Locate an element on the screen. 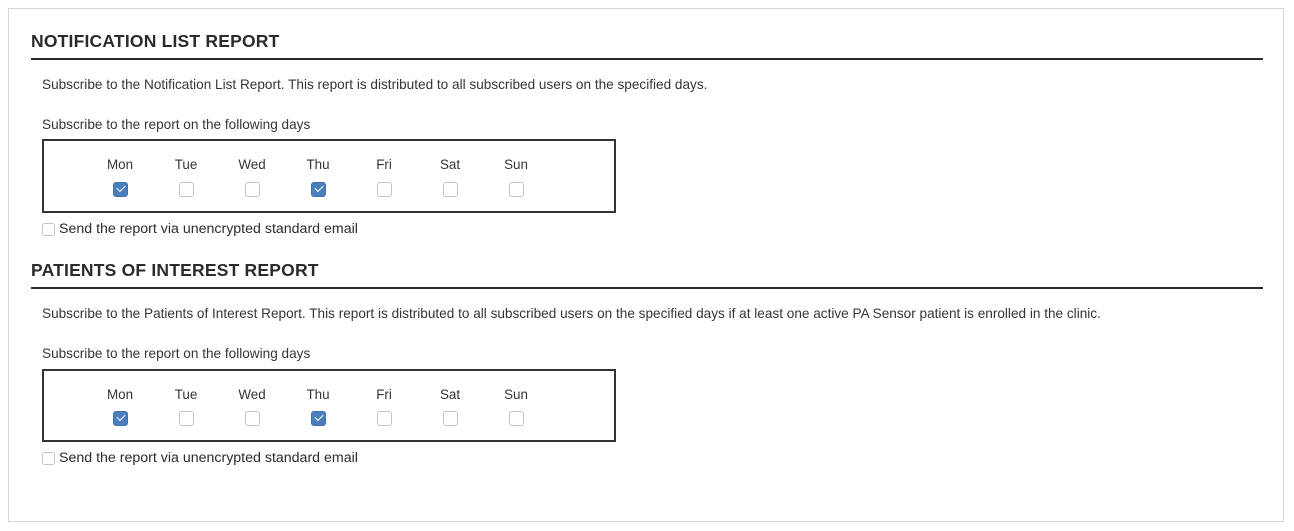  section-spacer is located at coordinates (647, 249).